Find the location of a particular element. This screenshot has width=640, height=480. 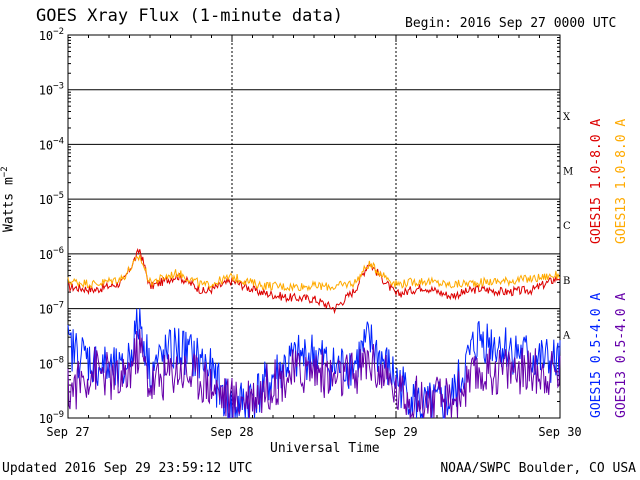

y-tick-label: 10⁻³ is located at coordinates (51, 90).